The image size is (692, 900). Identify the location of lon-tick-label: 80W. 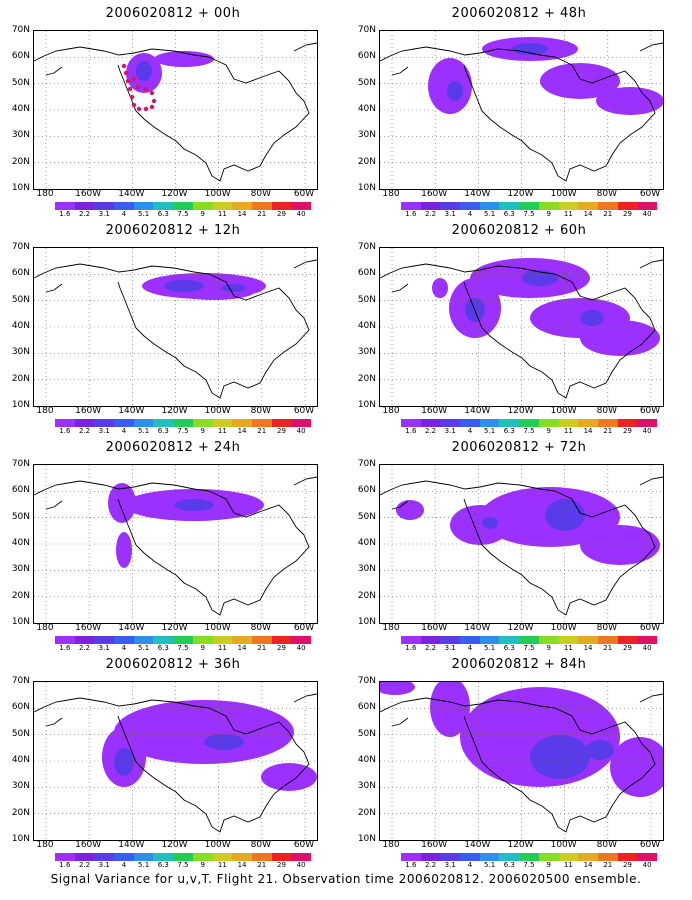
(260, 411).